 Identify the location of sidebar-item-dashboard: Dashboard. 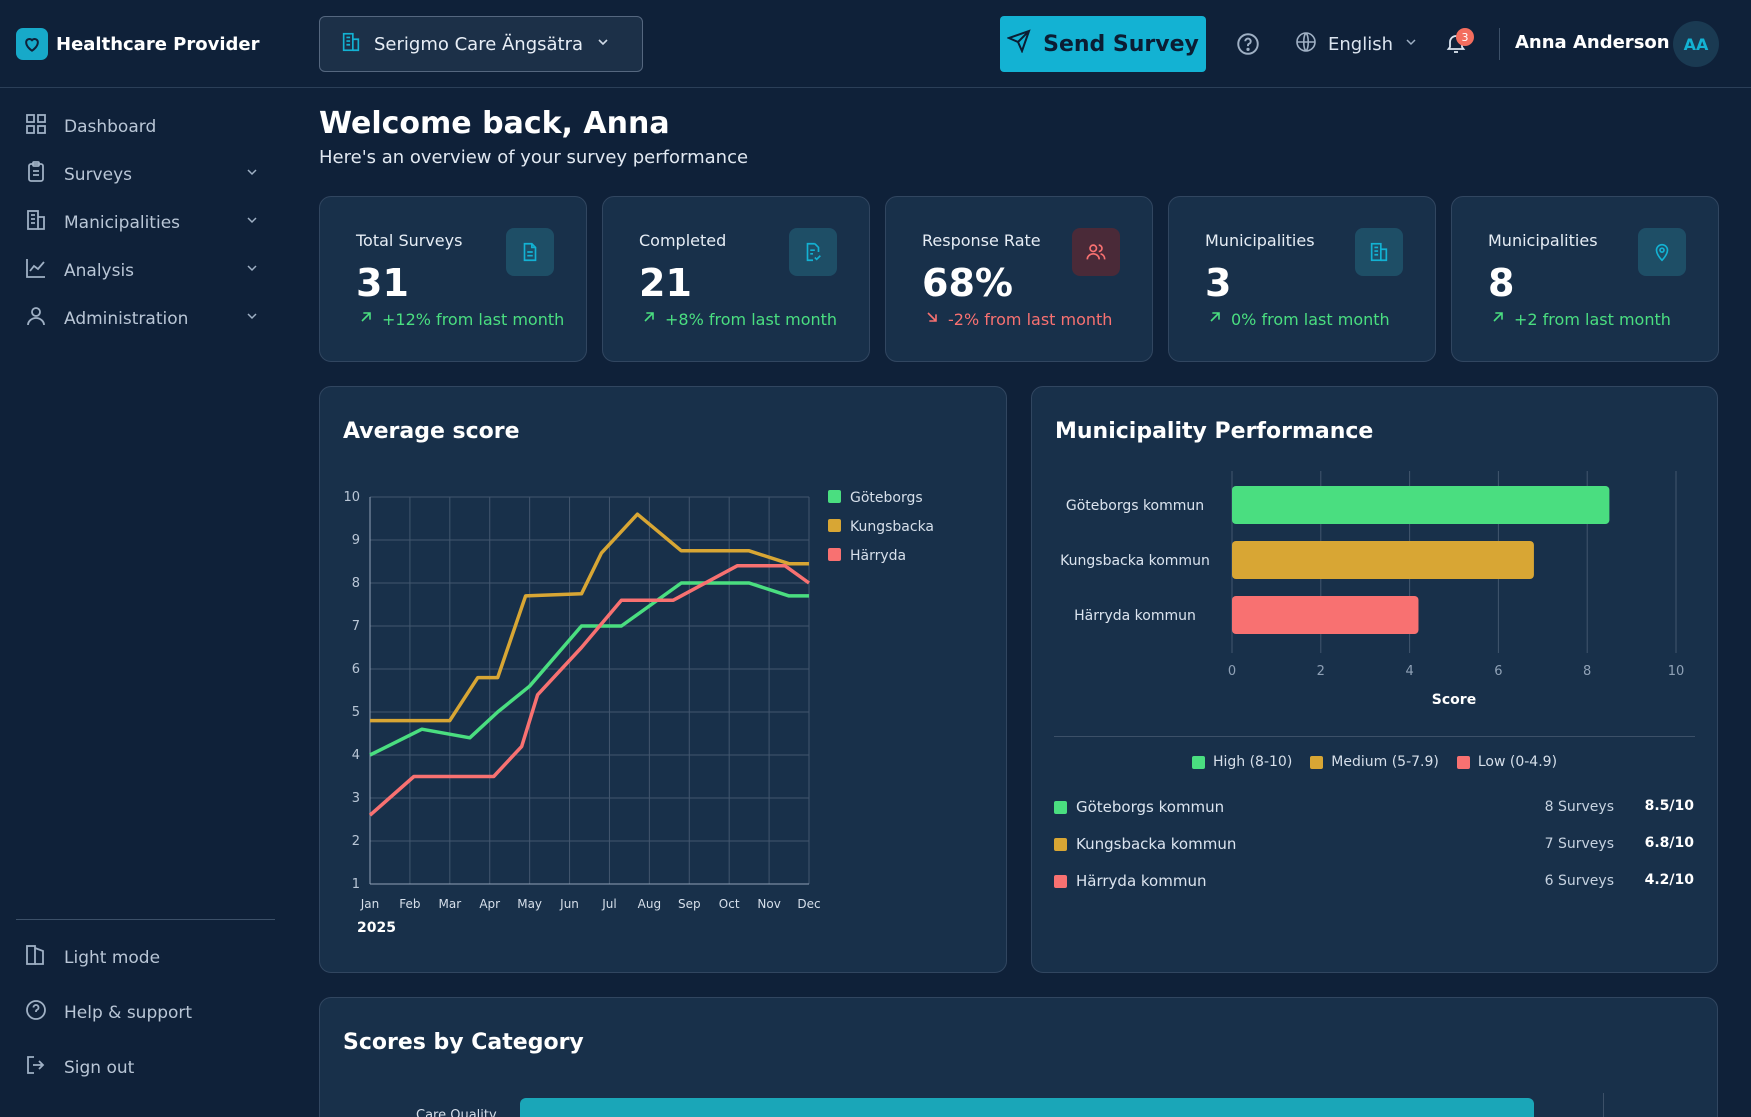
(142, 126).